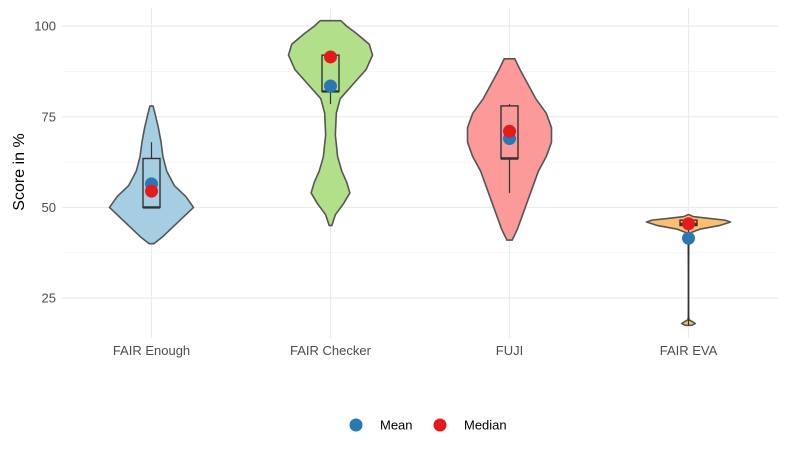 This screenshot has width=787, height=459. What do you see at coordinates (19, 171) in the screenshot?
I see `y-axis-title: Score in %` at bounding box center [19, 171].